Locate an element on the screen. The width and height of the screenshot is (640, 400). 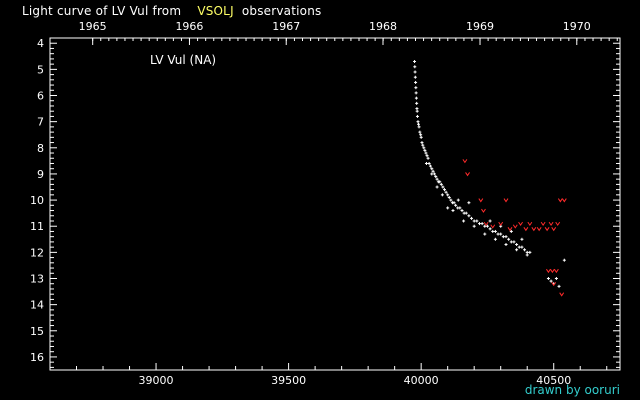
y-tick-label: 15 is located at coordinates (37, 331).